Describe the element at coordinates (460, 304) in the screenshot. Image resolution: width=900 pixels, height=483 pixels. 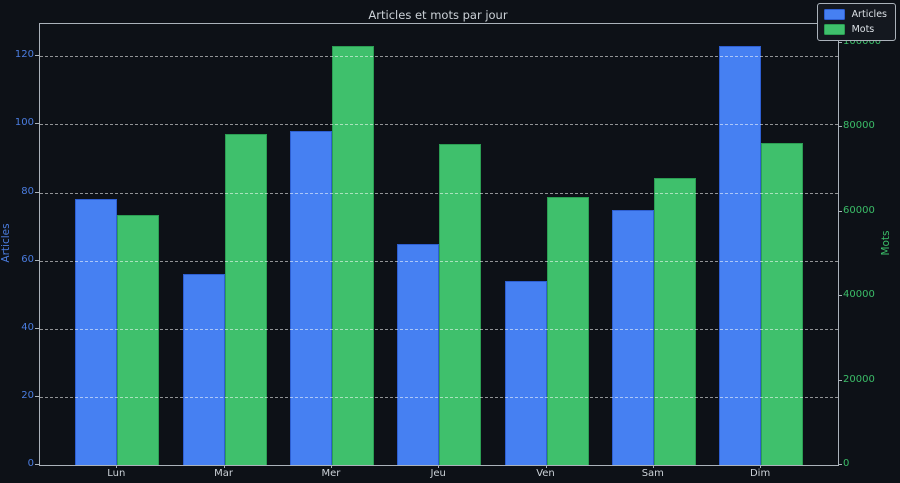
I see `bar-mots-jeu` at that location.